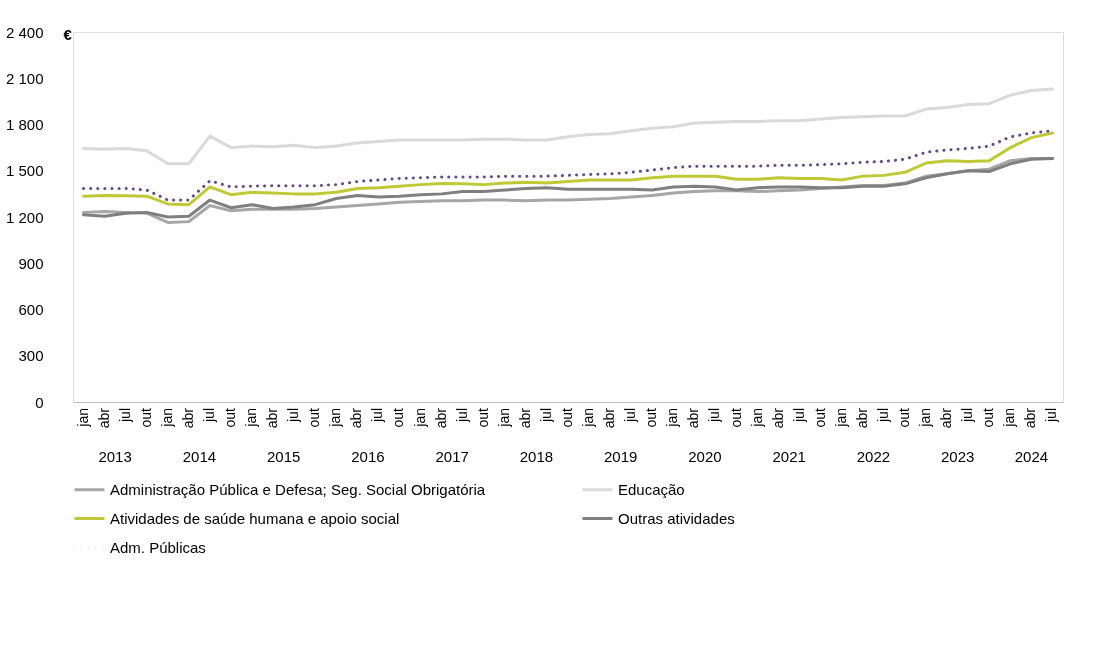 This screenshot has height=646, width=1102. What do you see at coordinates (39, 402) in the screenshot?
I see `y-tick-label: 0` at bounding box center [39, 402].